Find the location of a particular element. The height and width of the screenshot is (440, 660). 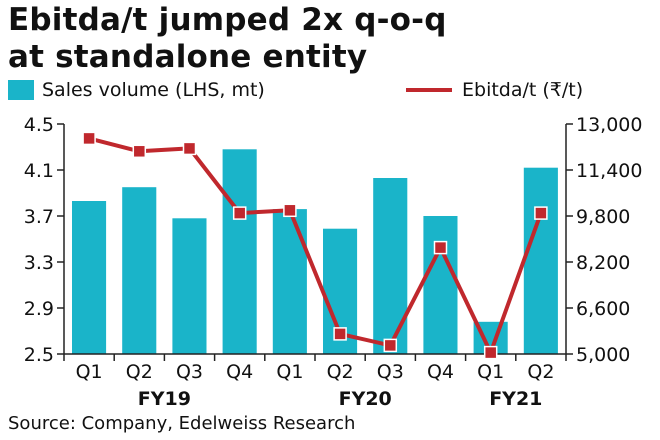

y-left-tick-label: 4.1 is located at coordinates (39, 171).